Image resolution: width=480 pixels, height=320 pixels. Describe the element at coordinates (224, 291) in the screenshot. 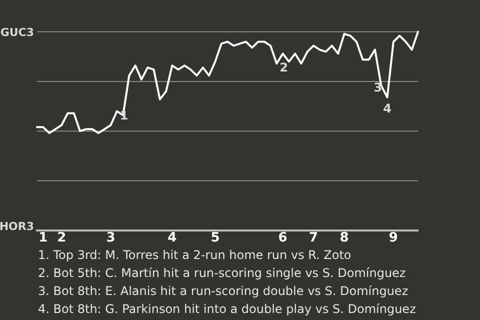

I see `text: 3. Bot 8th: E. Alanis hit a run-scoring double vs S. Domínguez` at that location.